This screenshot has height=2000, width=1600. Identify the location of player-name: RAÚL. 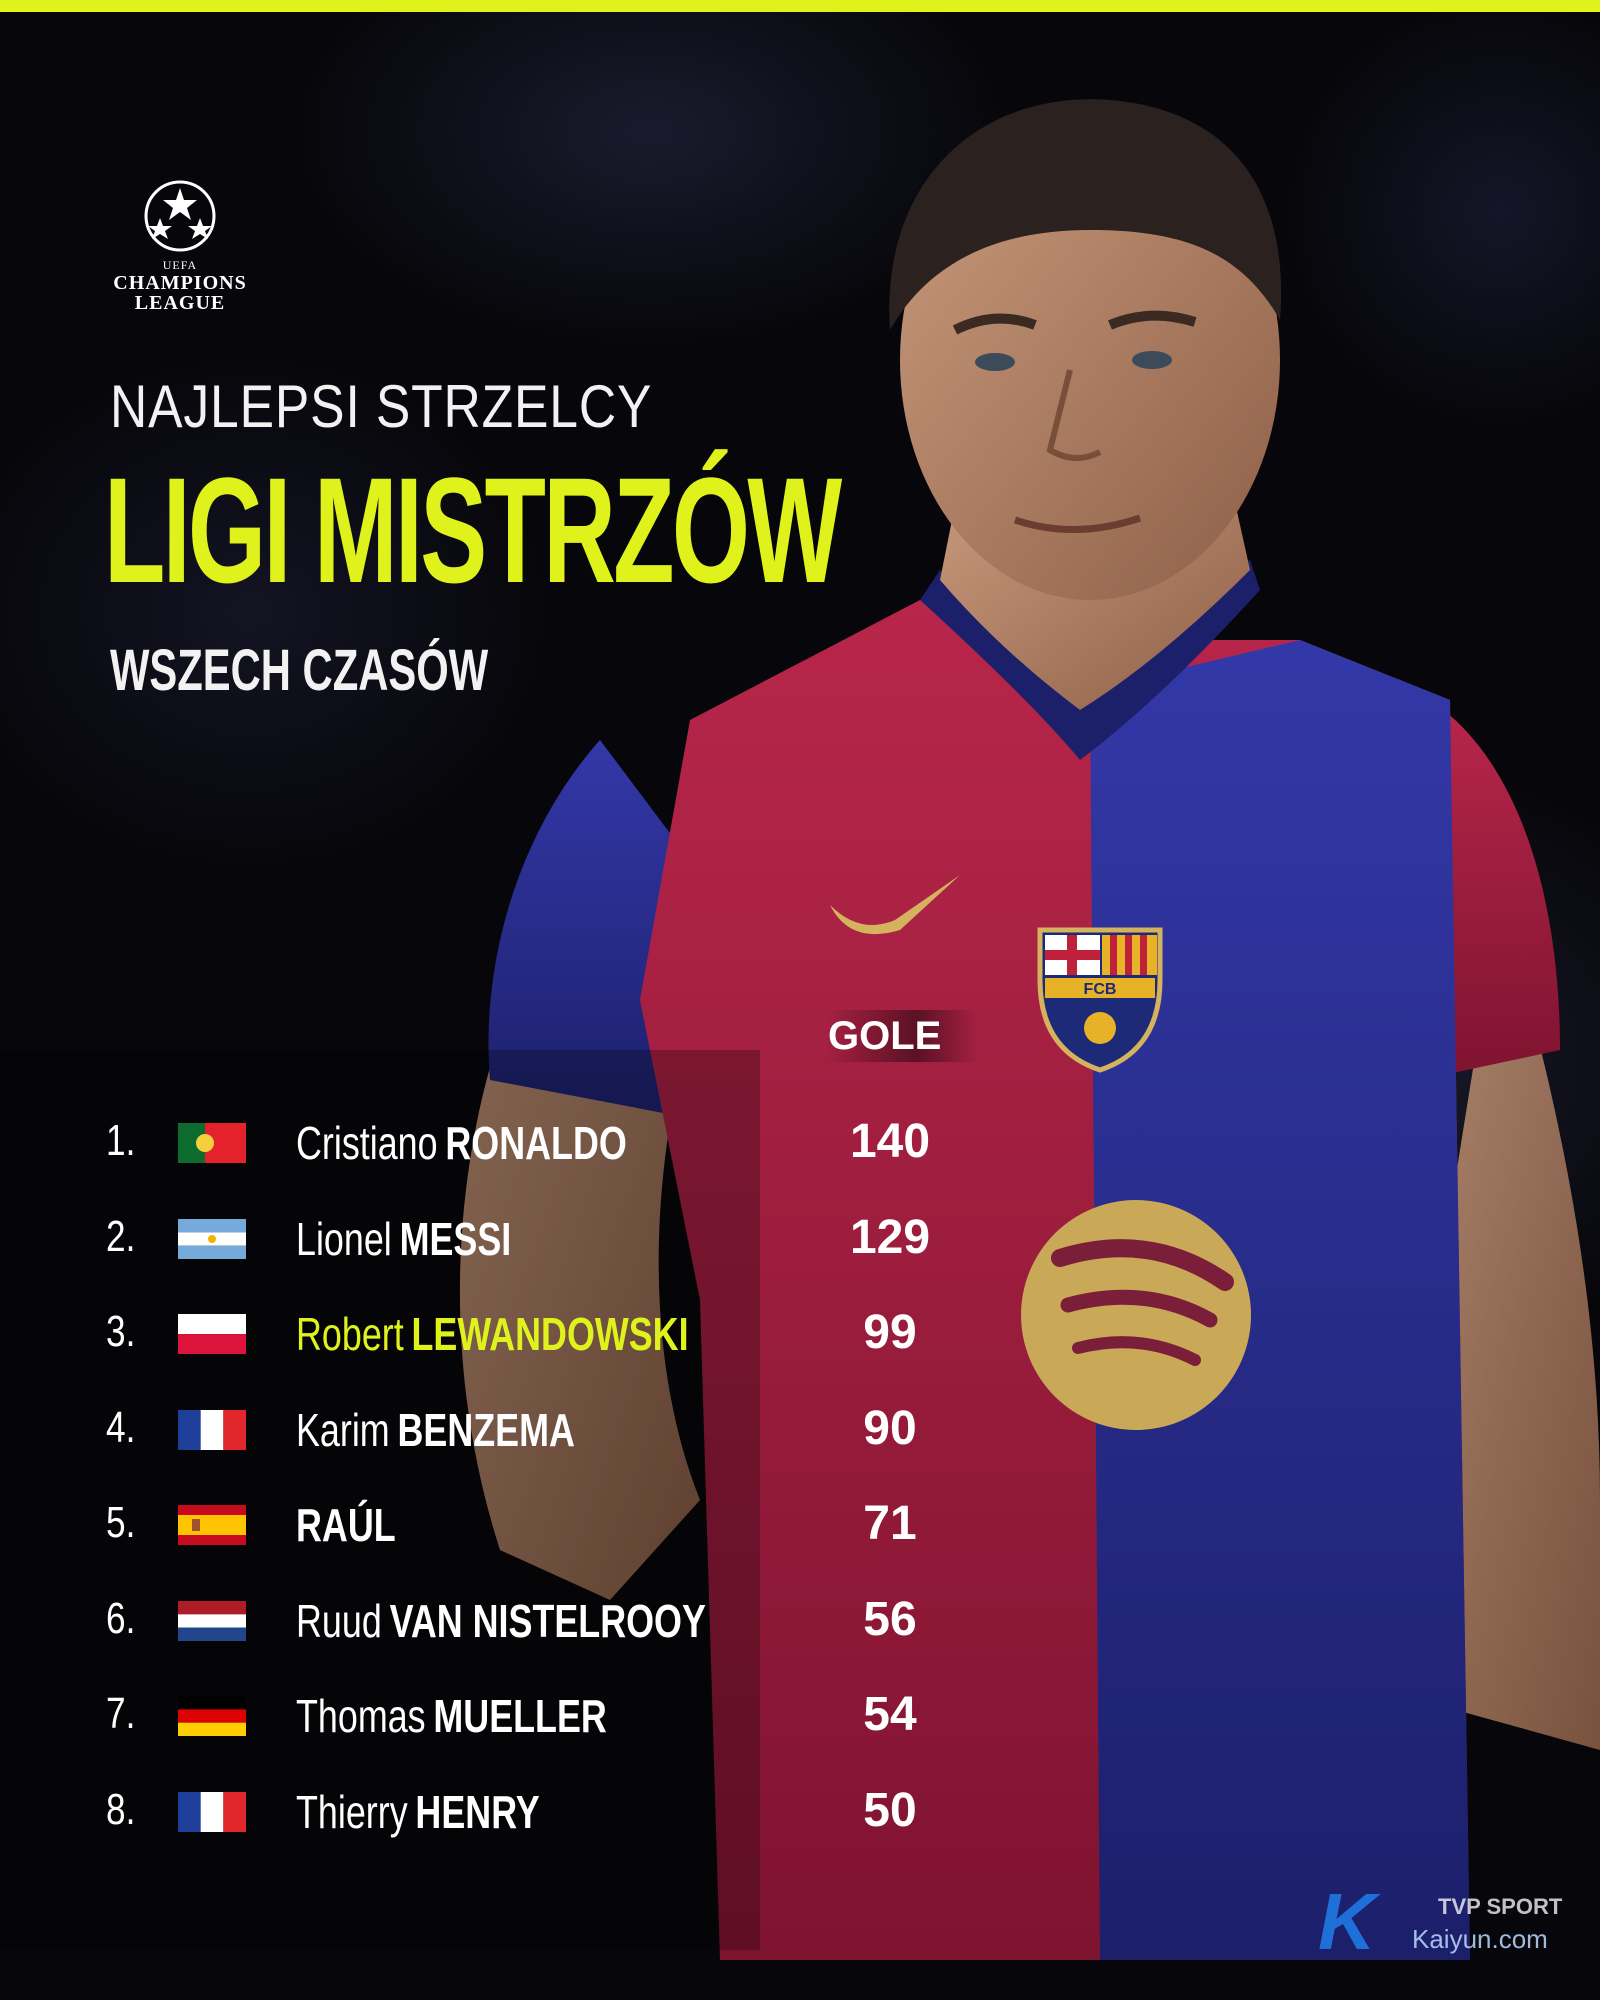
(346, 1525).